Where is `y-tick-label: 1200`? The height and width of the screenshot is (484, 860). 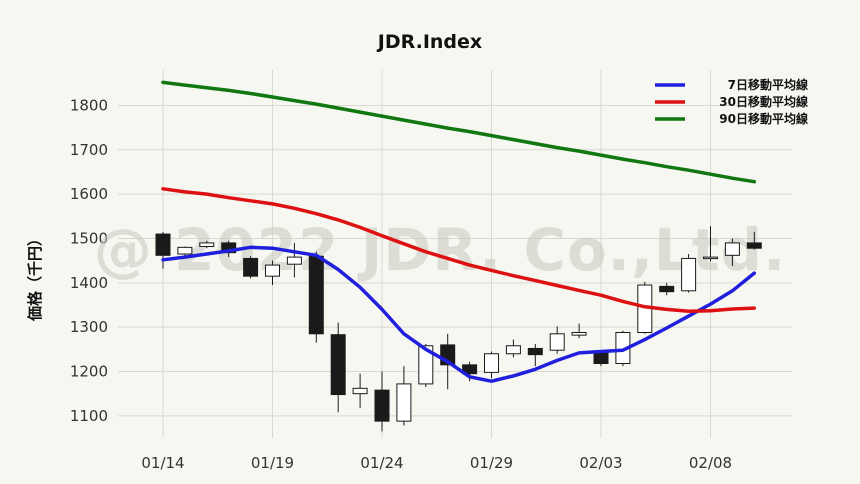 y-tick-label: 1200 is located at coordinates (89, 371).